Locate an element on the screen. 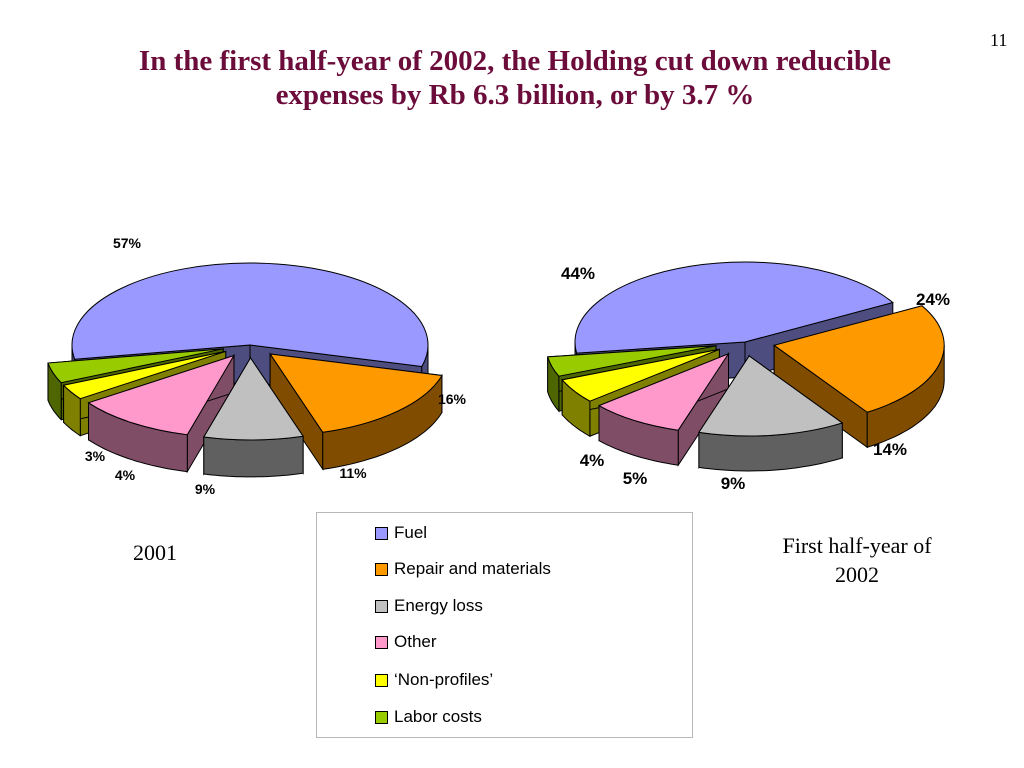 This screenshot has width=1024, height=768. chart-2001-slice-repair is located at coordinates (356, 411).